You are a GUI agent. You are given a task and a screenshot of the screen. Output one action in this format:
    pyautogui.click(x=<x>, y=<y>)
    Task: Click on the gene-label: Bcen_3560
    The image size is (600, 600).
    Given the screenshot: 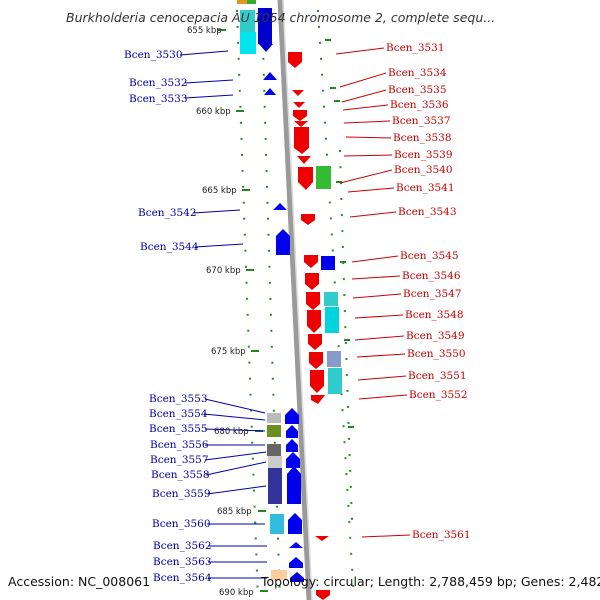 What is the action you would take?
    pyautogui.click(x=181, y=524)
    